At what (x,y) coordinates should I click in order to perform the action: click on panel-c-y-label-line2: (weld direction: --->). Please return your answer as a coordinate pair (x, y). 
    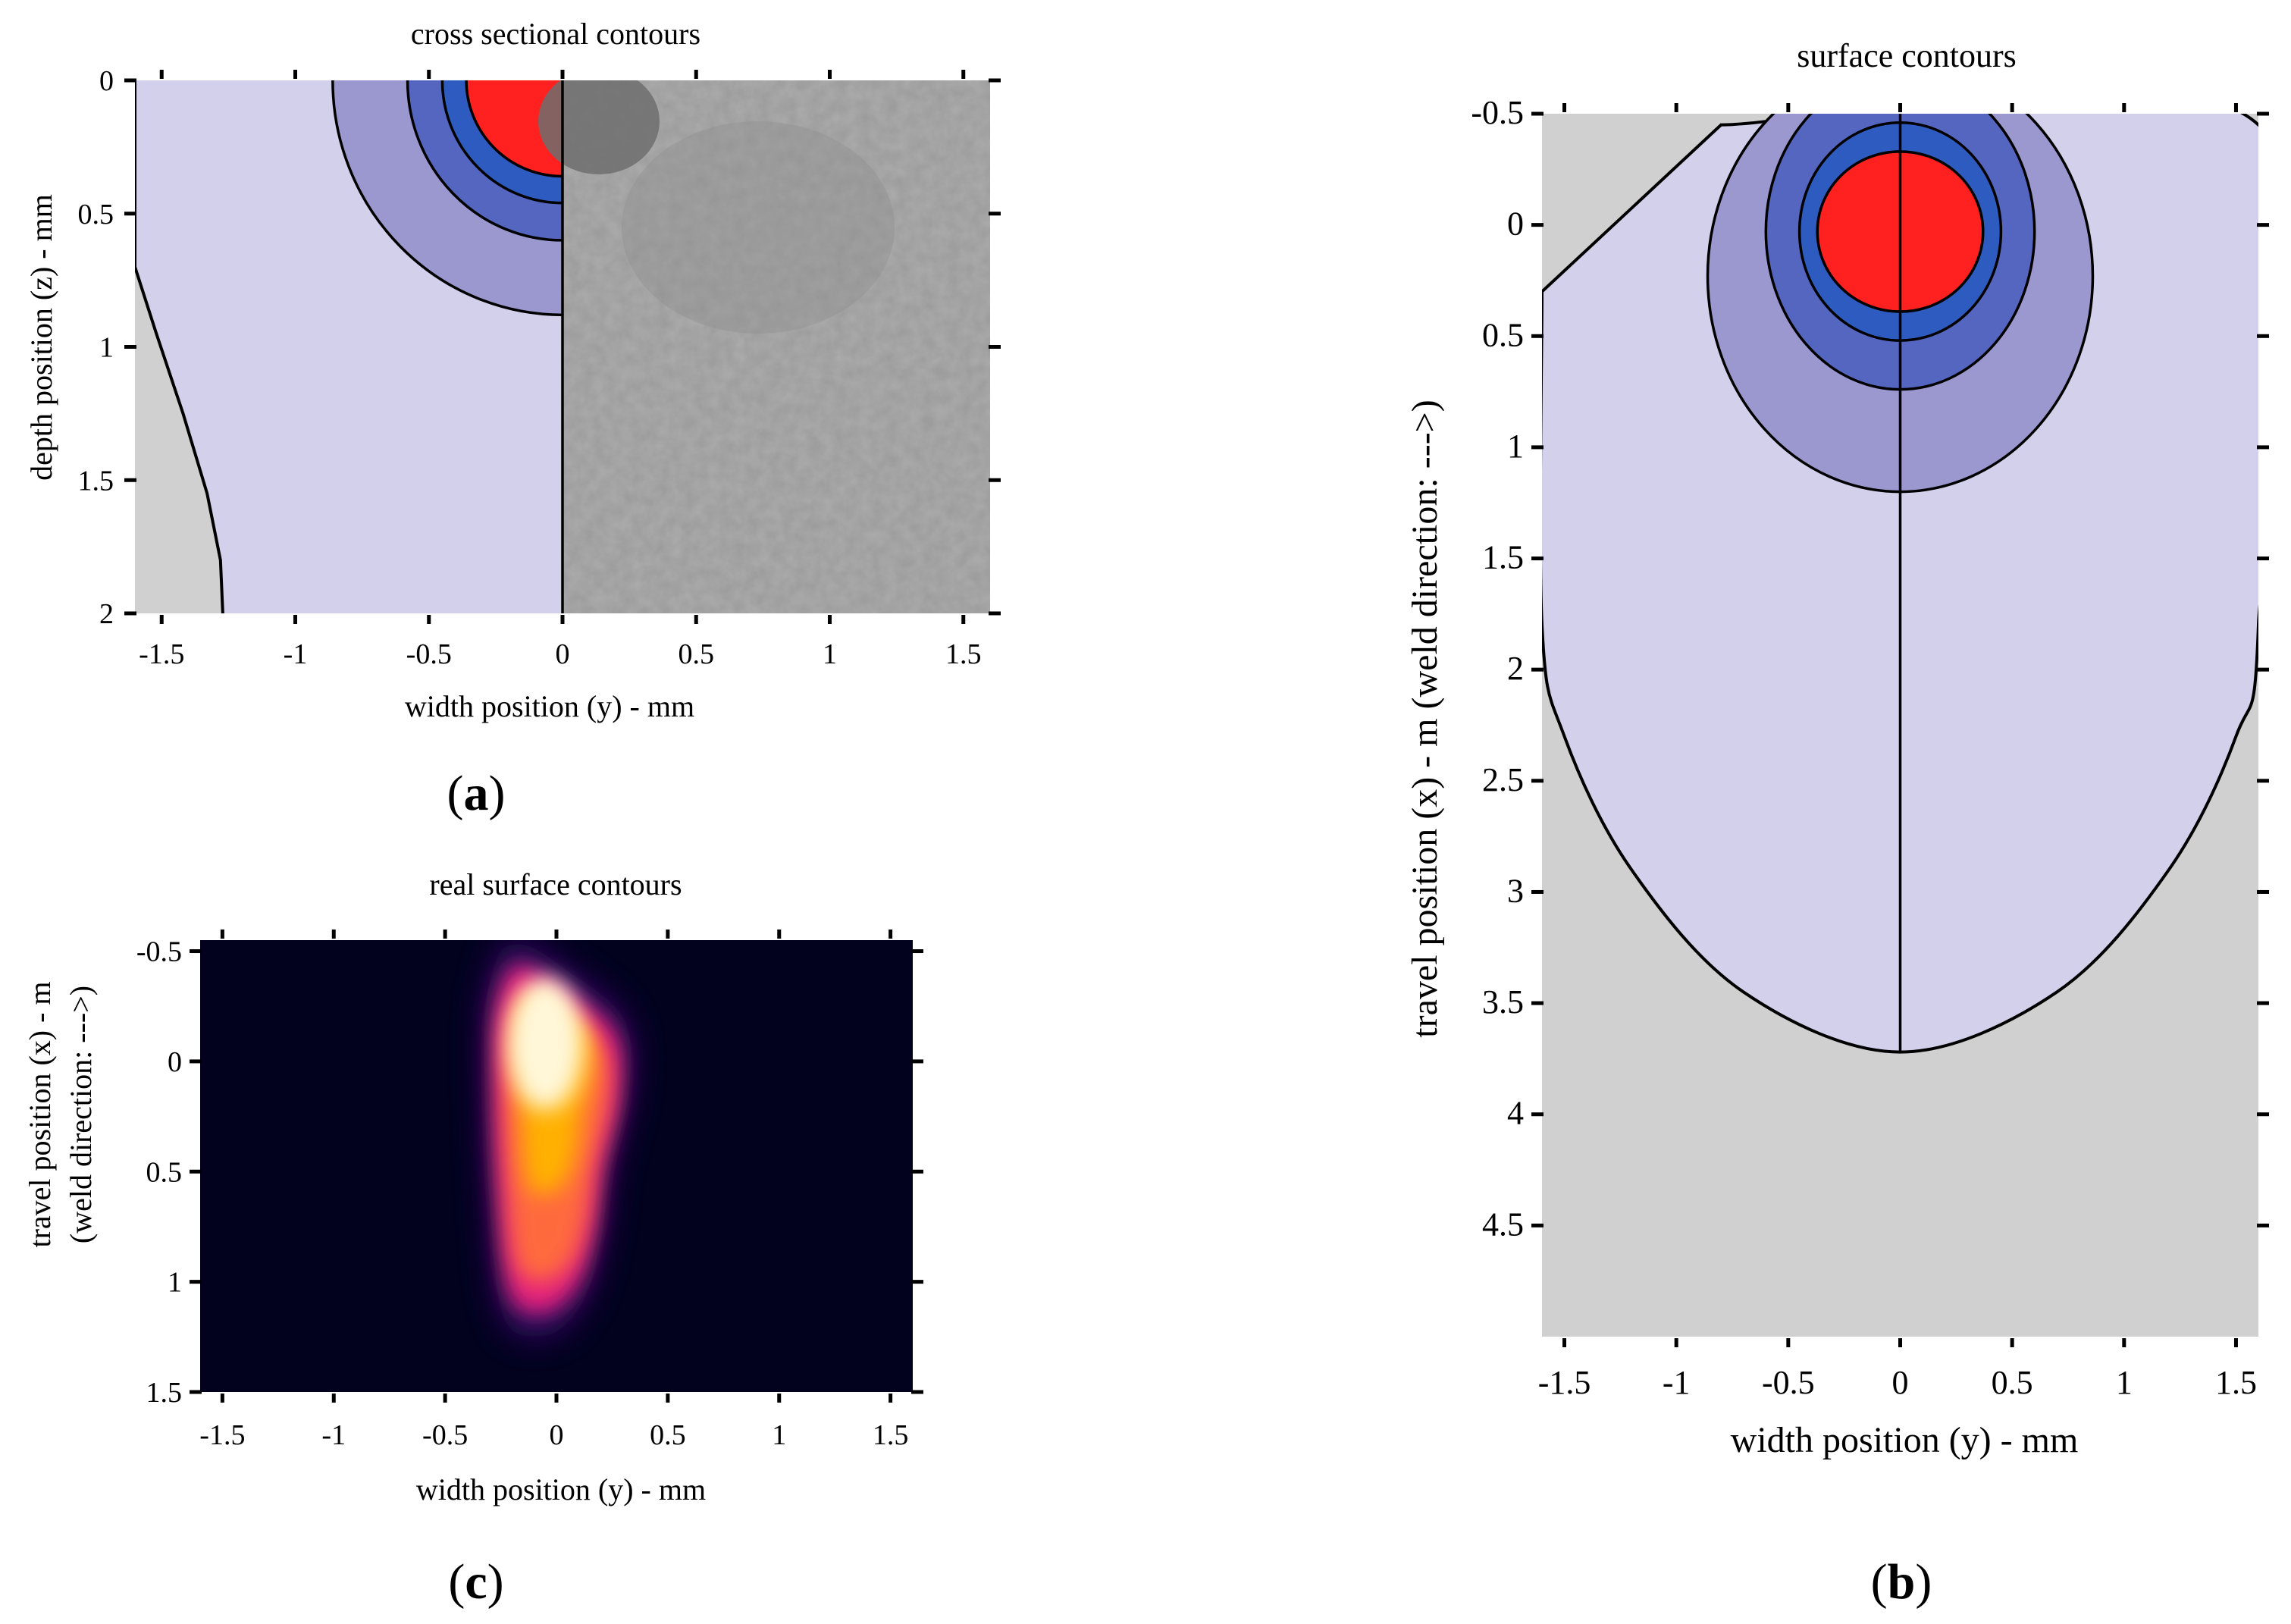
    Looking at the image, I should click on (81, 1114).